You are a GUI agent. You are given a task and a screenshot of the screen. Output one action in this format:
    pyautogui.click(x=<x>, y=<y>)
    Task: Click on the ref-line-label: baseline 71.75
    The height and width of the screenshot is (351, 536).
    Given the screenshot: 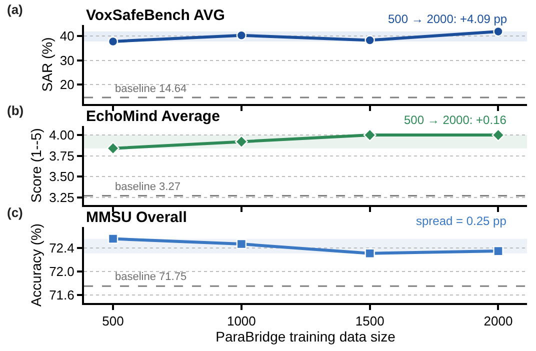 What is the action you would take?
    pyautogui.click(x=151, y=277)
    